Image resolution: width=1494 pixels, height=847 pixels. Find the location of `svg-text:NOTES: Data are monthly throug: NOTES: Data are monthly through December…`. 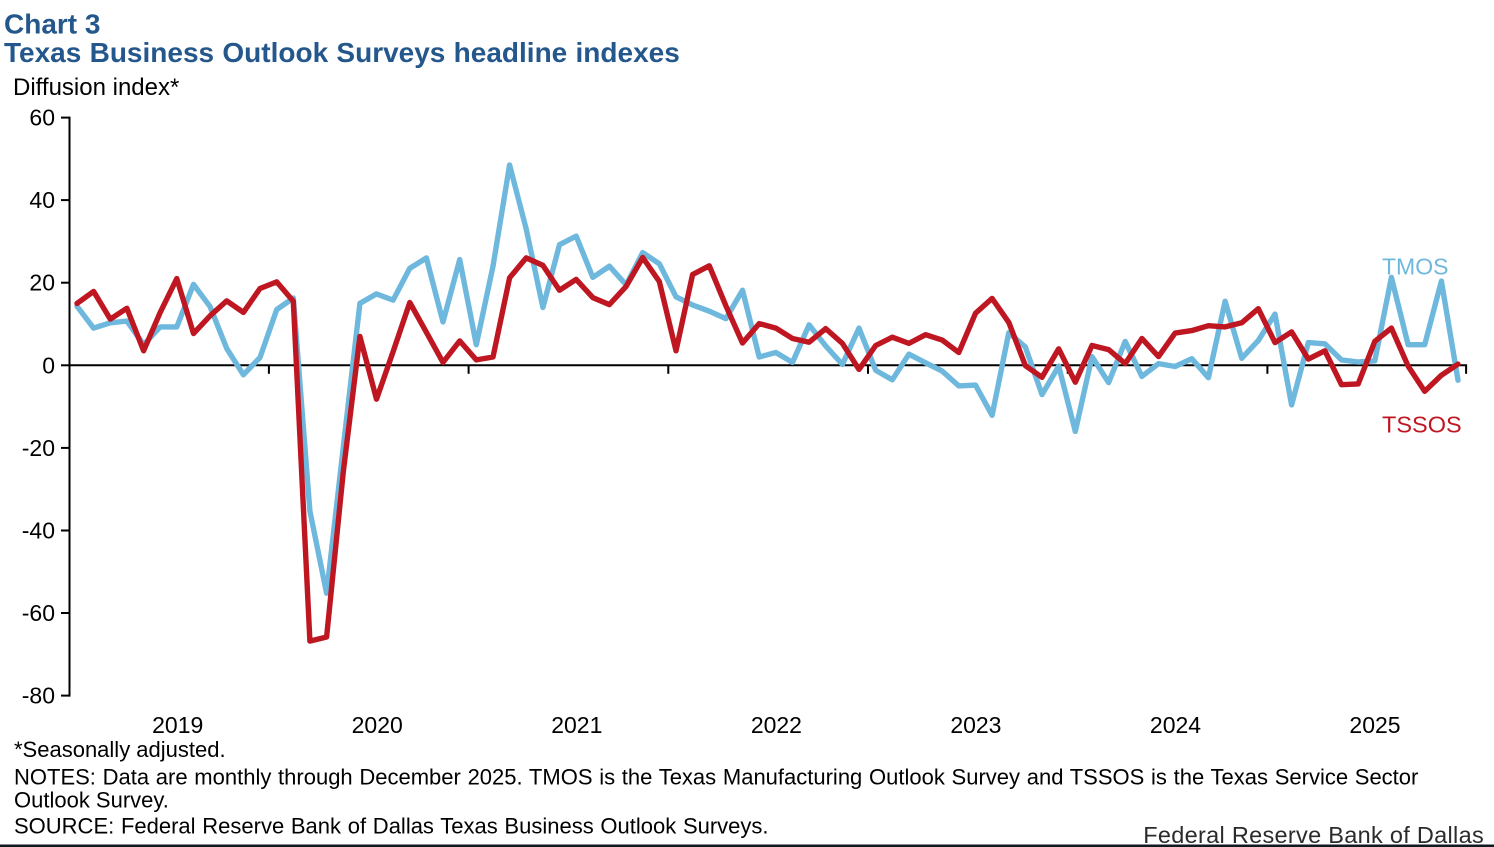

svg-text:NOTES: Data are monthly throug: NOTES: Data are monthly through December… is located at coordinates (716, 777).